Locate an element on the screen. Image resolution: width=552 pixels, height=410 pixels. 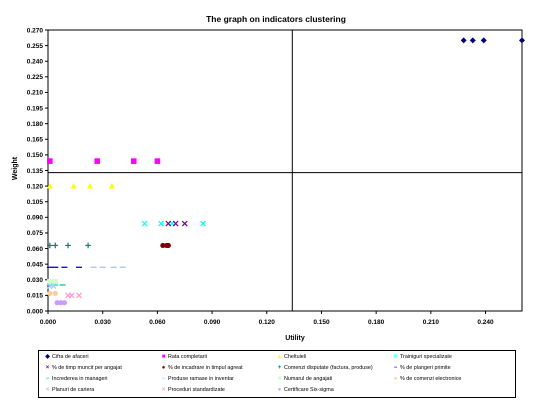
legend-label: Rata completarii is located at coordinates (187, 357).